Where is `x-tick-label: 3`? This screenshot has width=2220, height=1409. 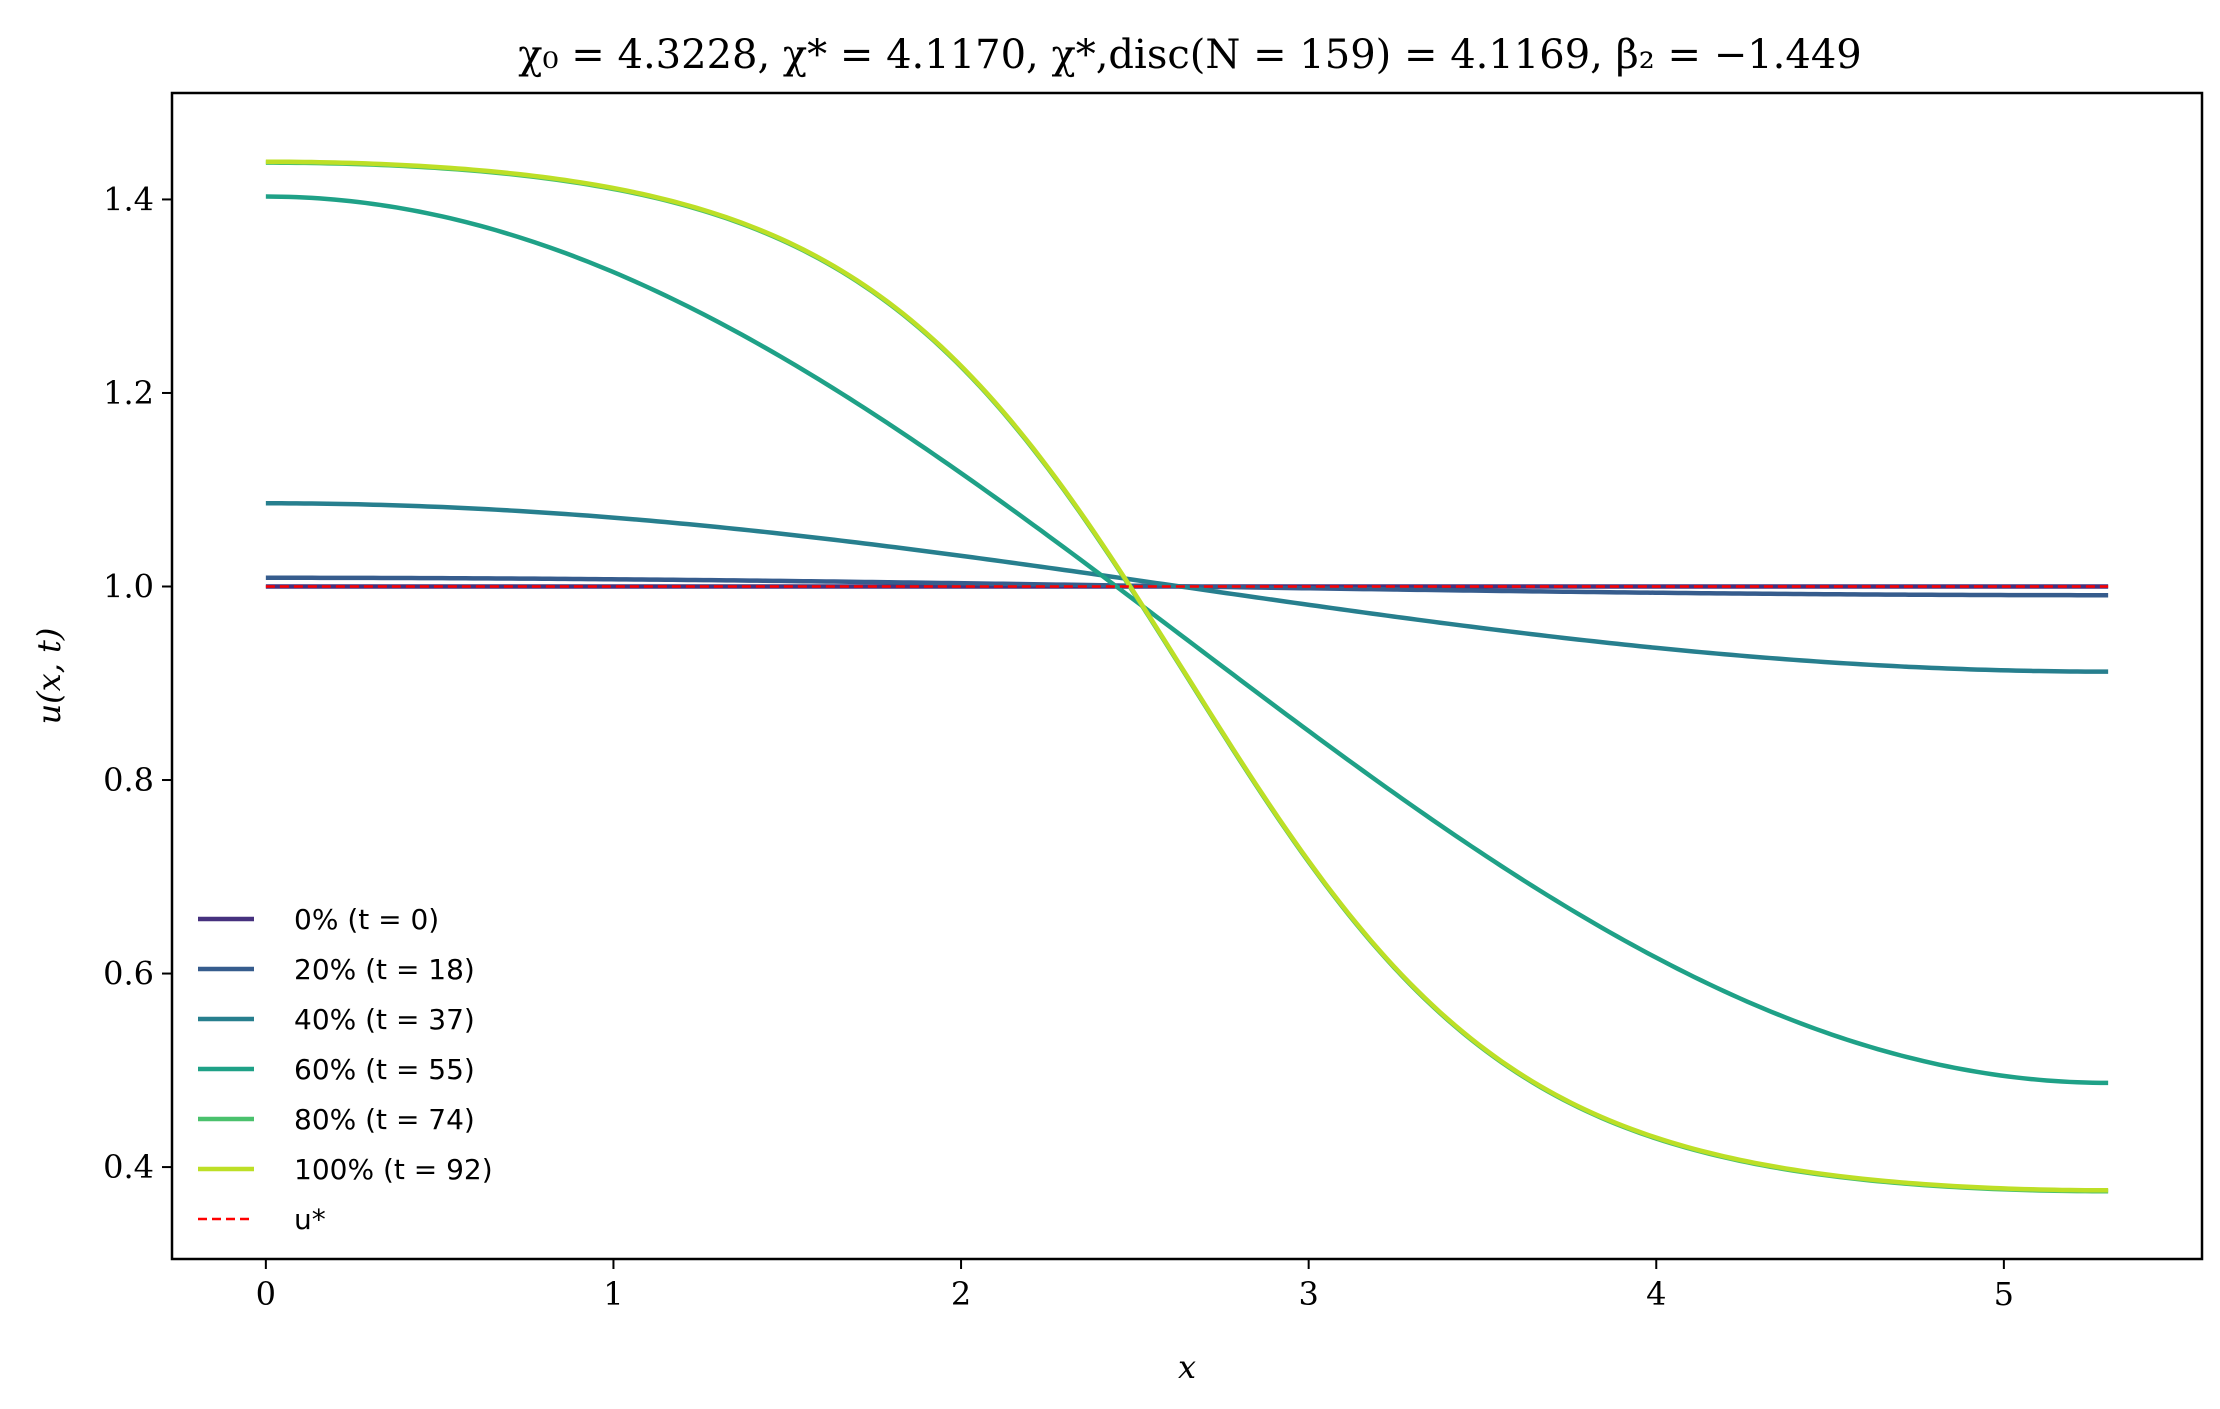 x-tick-label: 3 is located at coordinates (1308, 1294).